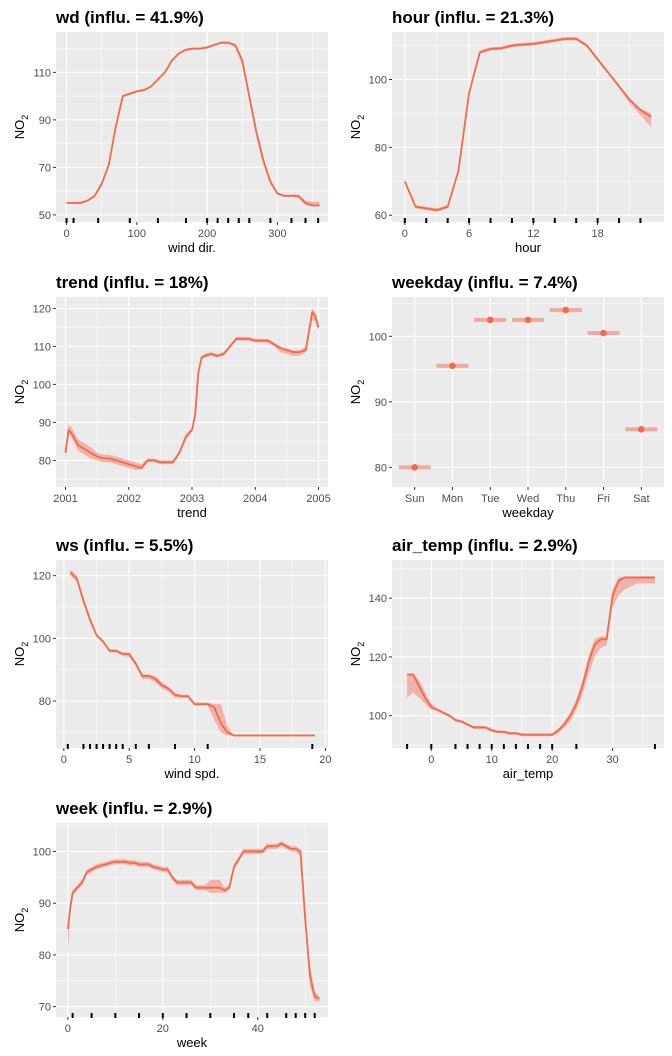 Image resolution: width=672 pixels, height=1056 pixels. What do you see at coordinates (192, 512) in the screenshot?
I see `x-axis-label: trend` at bounding box center [192, 512].